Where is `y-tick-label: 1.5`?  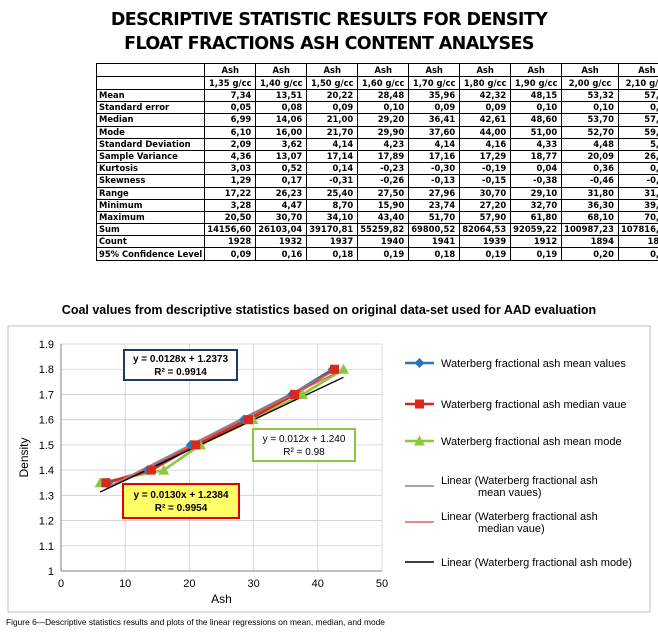 y-tick-label: 1.5 is located at coordinates (46, 446).